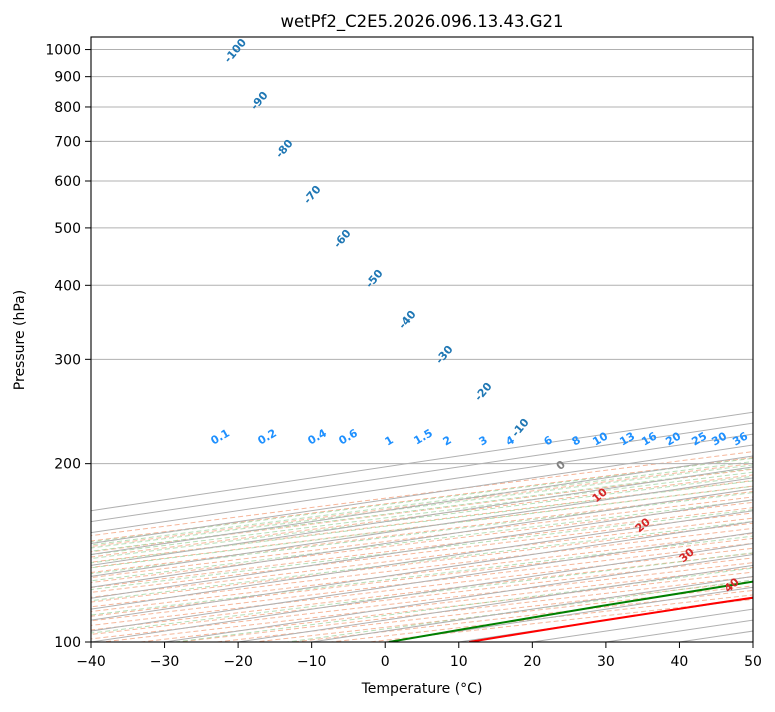 Image resolution: width=775 pixels, height=712 pixels. I want to click on x-tick-label: 10, so click(459, 662).